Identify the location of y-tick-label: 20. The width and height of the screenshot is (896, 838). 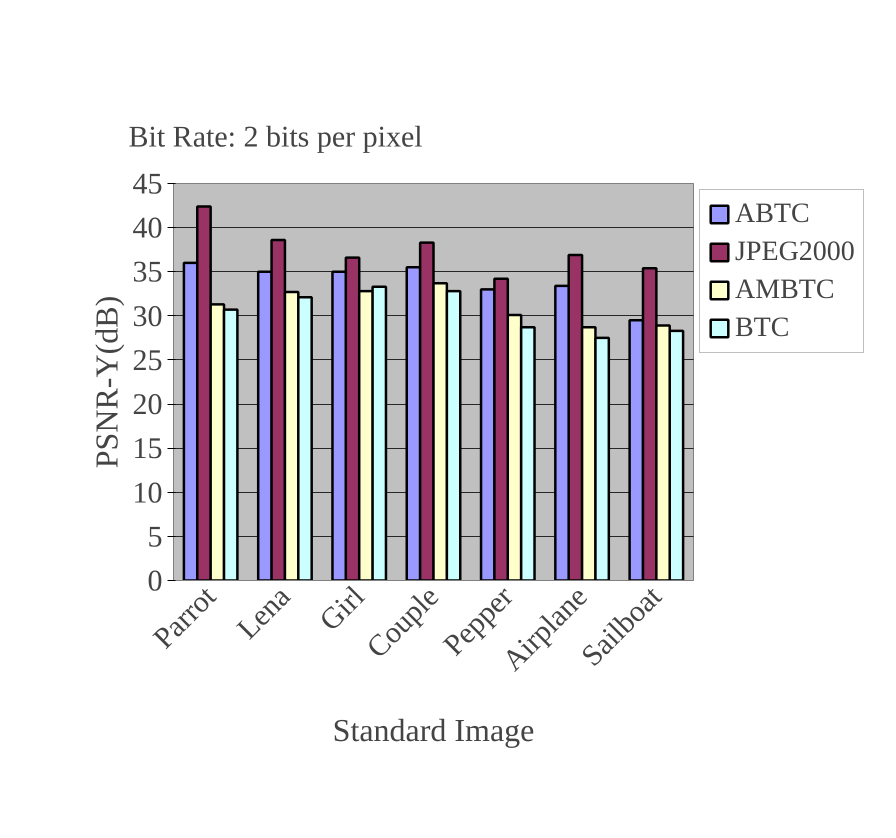
(147, 405).